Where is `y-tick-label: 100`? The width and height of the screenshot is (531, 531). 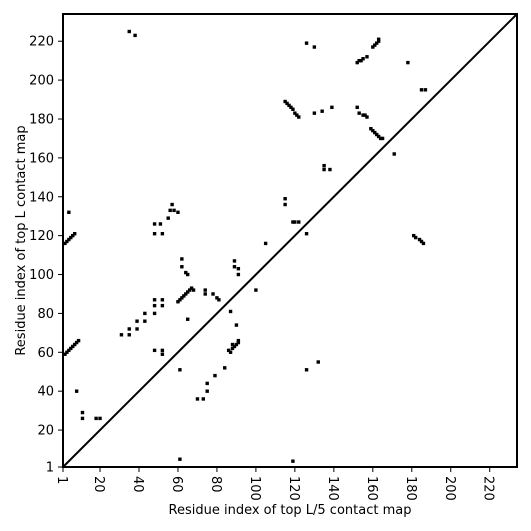
y-tick-label: 100 is located at coordinates (41, 275).